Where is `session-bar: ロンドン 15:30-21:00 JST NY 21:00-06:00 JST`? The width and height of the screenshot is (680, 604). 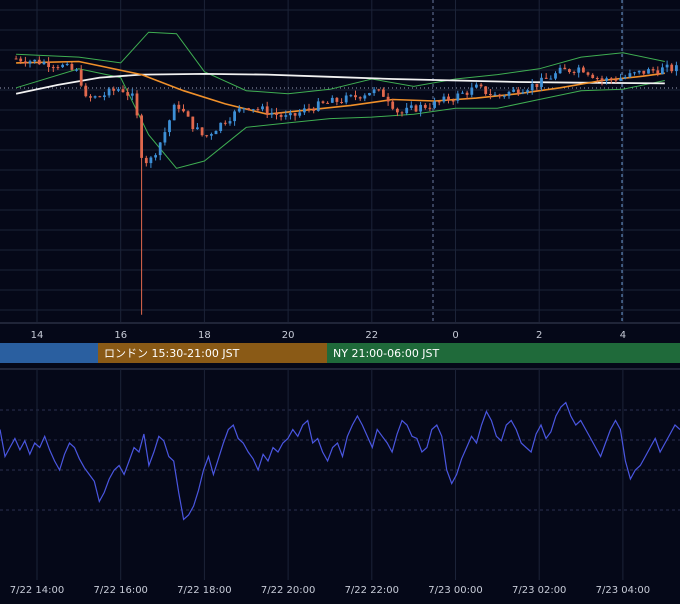
session-bar: ロンドン 15:30-21:00 JST NY 21:00-06:00 JST is located at coordinates (340, 353).